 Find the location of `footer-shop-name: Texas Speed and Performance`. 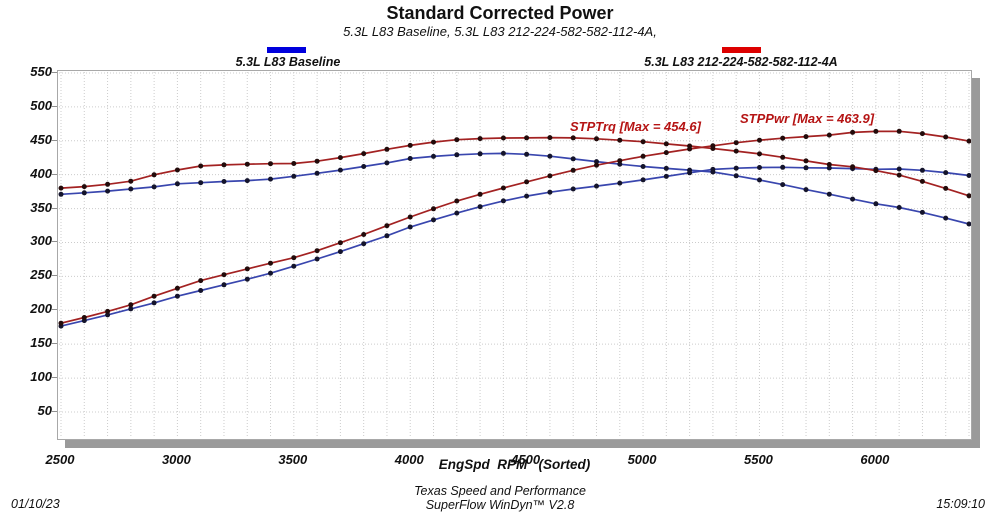

footer-shop-name: Texas Speed and Performance is located at coordinates (500, 491).